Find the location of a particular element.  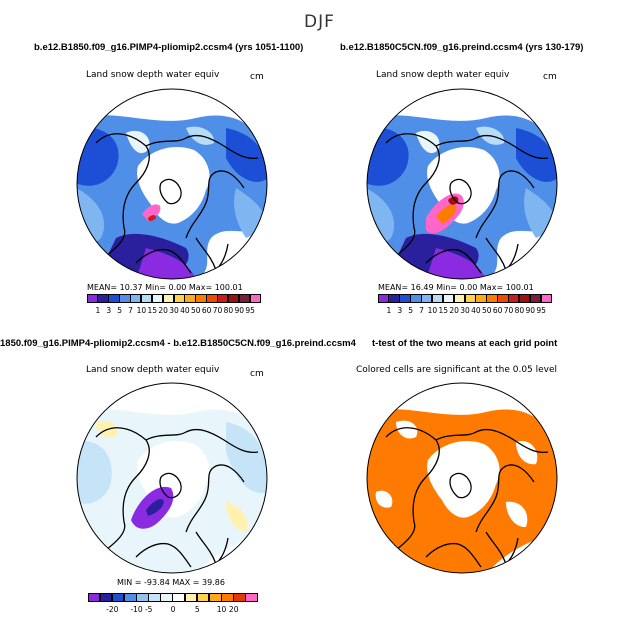

colorbar-tick-label: 95 is located at coordinates (250, 310).